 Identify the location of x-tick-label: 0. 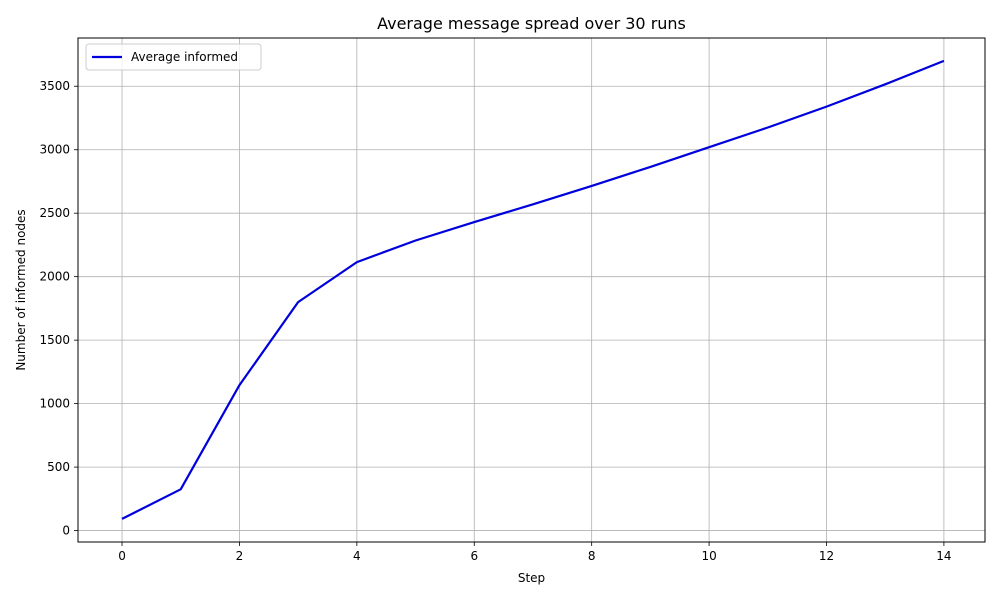
(122, 556).